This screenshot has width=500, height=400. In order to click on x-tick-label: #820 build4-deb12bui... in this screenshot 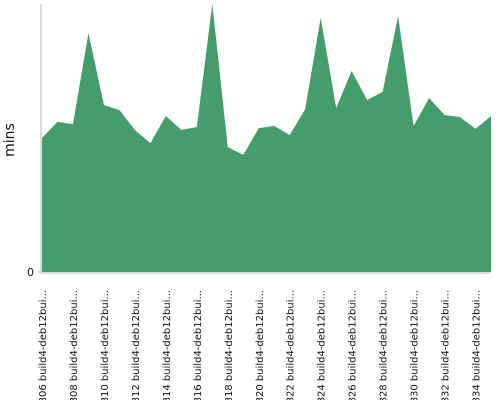, I will do `click(260, 345)`.